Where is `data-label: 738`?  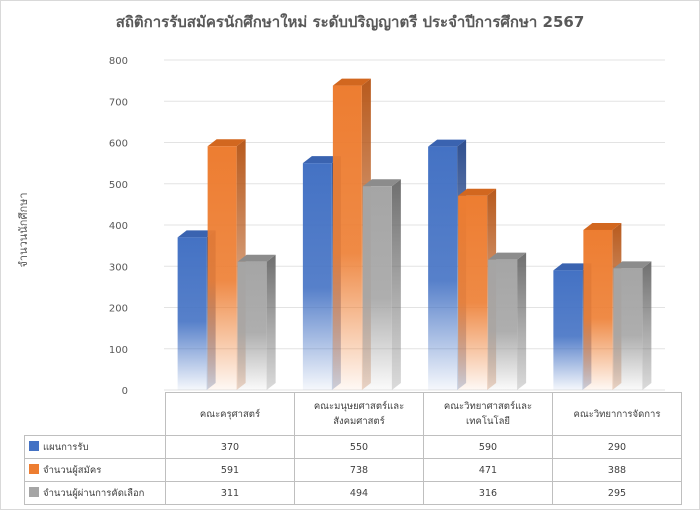 data-label: 738 is located at coordinates (359, 470).